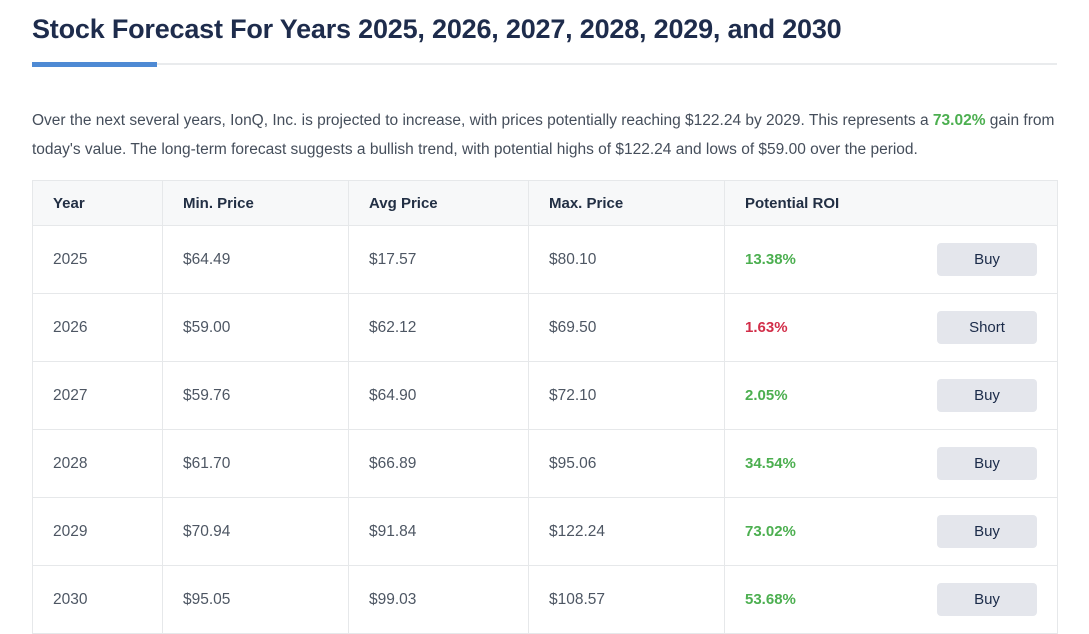  I want to click on divider-gray-line, so click(544, 64).